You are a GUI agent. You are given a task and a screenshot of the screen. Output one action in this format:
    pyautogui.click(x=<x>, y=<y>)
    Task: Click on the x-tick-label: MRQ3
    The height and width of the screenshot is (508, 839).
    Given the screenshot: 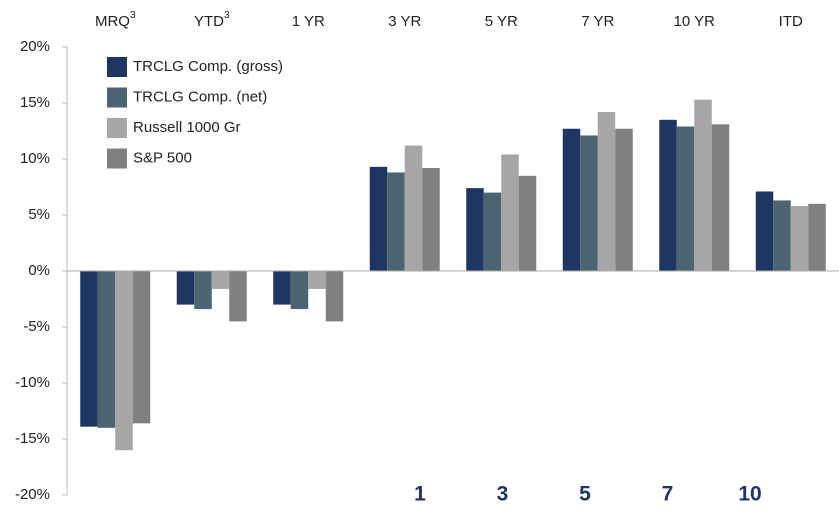 What is the action you would take?
    pyautogui.click(x=115, y=20)
    